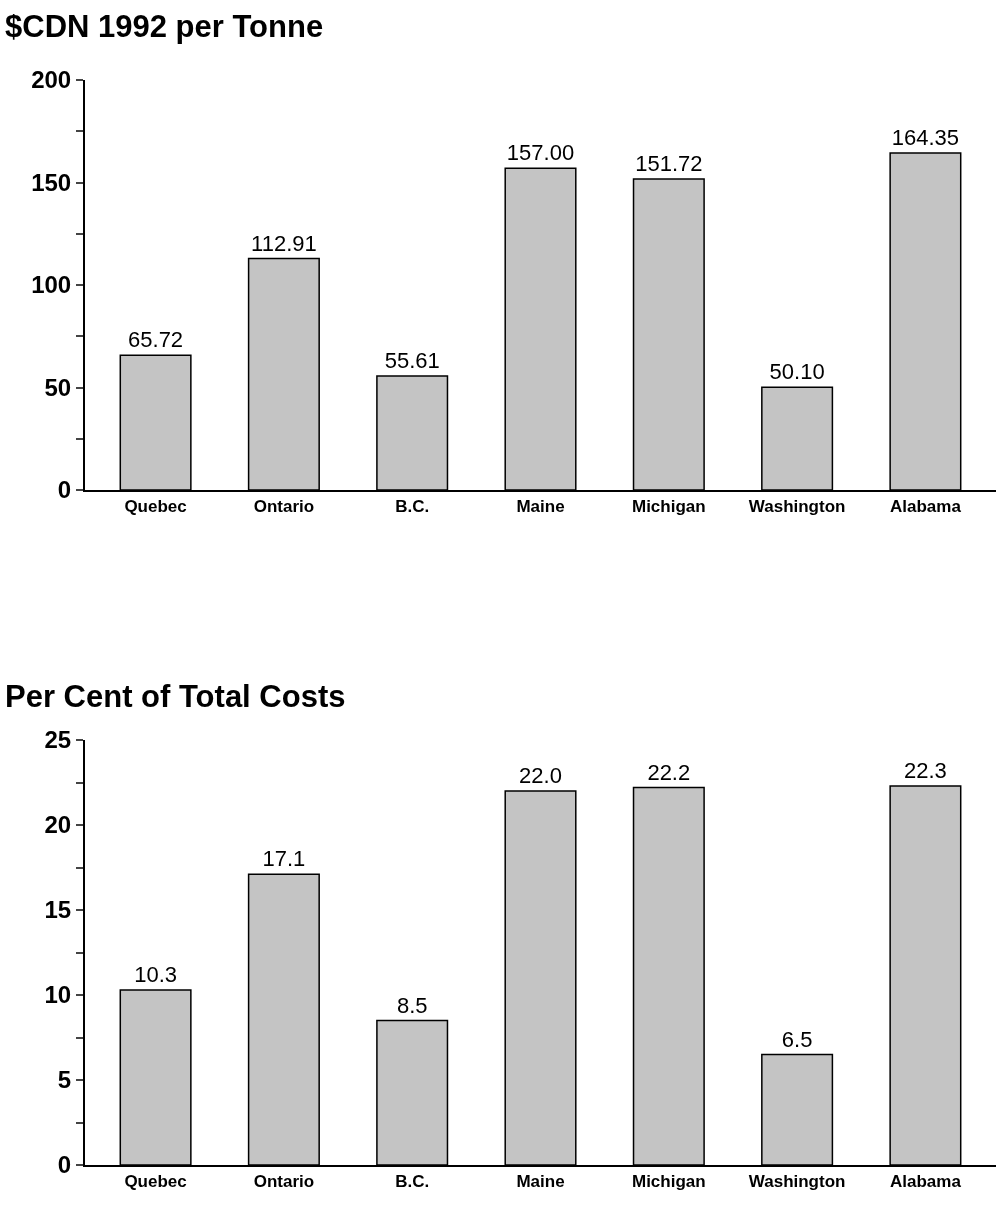 The height and width of the screenshot is (1208, 1004). Describe the element at coordinates (669, 772) in the screenshot. I see `data-label: 22.2` at that location.